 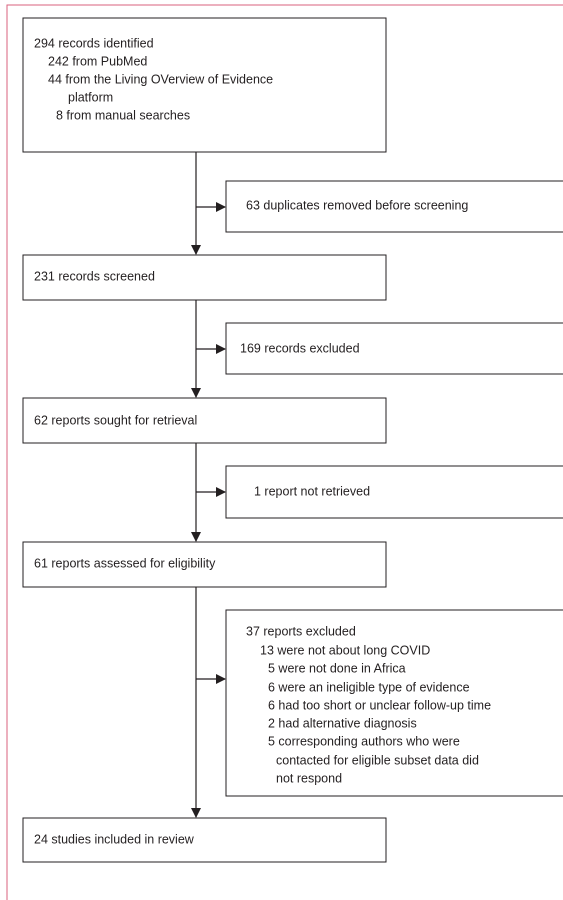 What do you see at coordinates (364, 741) in the screenshot?
I see `box-line: 5 corresponding authors who were` at bounding box center [364, 741].